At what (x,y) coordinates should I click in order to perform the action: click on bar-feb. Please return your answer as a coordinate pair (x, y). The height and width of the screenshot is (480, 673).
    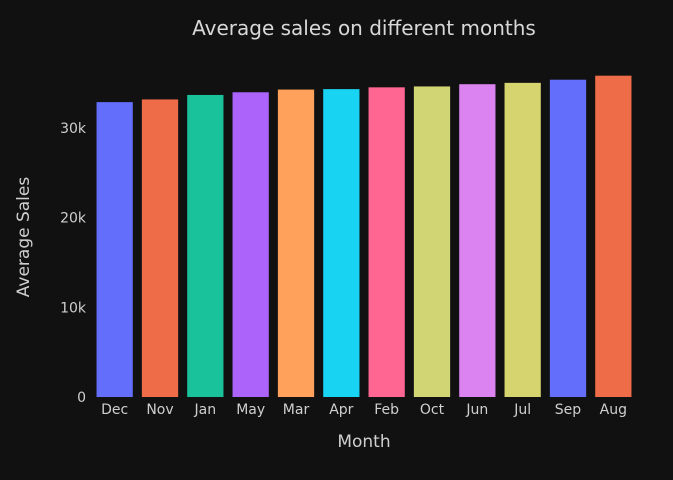
    Looking at the image, I should click on (386, 242).